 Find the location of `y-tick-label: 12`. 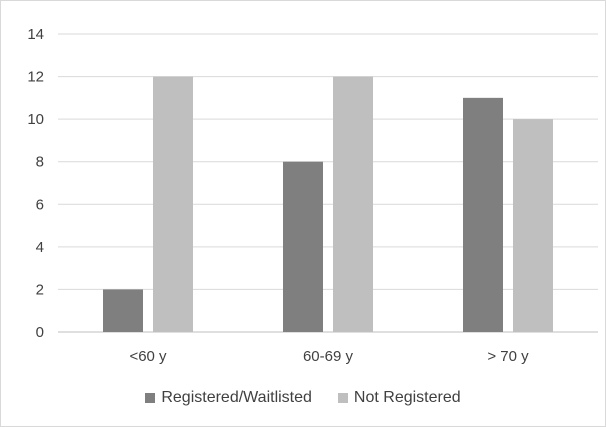

y-tick-label: 12 is located at coordinates (35, 77).